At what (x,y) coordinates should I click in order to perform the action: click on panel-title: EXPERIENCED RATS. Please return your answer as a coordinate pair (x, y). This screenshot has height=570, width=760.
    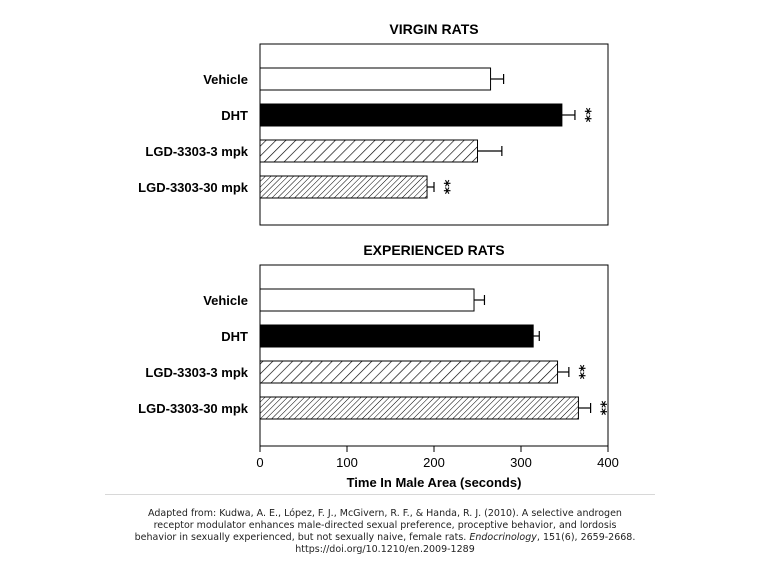
    Looking at the image, I should click on (433, 250).